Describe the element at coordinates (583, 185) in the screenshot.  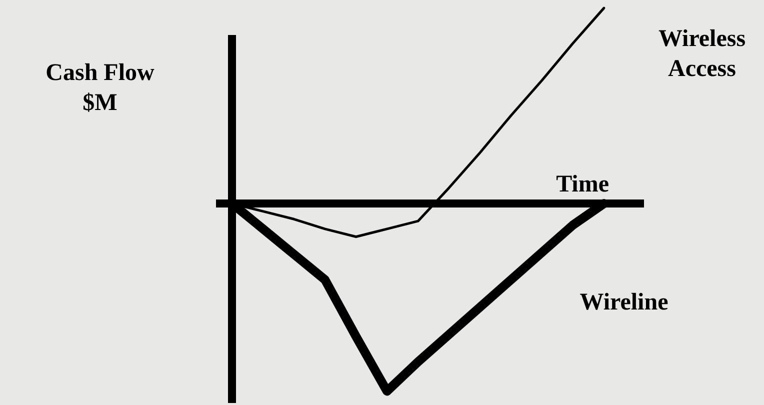
I see `x-axis-title: Time` at that location.